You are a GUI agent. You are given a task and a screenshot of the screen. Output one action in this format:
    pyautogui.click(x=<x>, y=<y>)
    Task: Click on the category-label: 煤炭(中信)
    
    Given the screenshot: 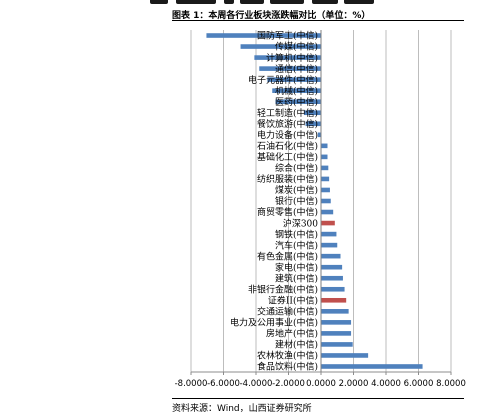 What is the action you would take?
    pyautogui.click(x=296, y=190)
    